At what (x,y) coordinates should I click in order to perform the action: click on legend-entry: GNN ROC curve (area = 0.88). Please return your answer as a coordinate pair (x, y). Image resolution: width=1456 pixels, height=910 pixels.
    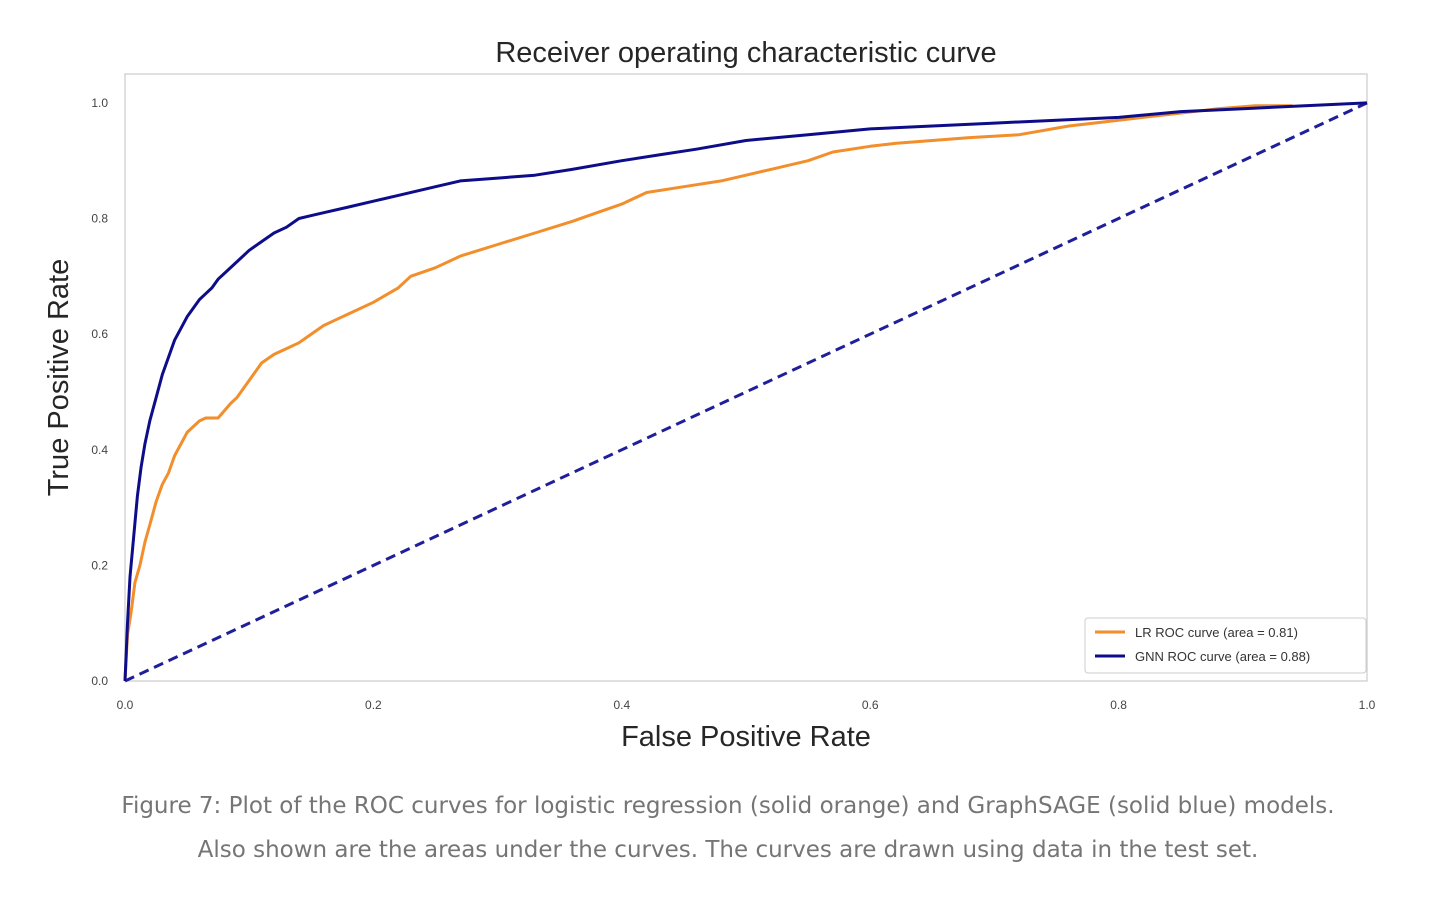
    Looking at the image, I should click on (1222, 656).